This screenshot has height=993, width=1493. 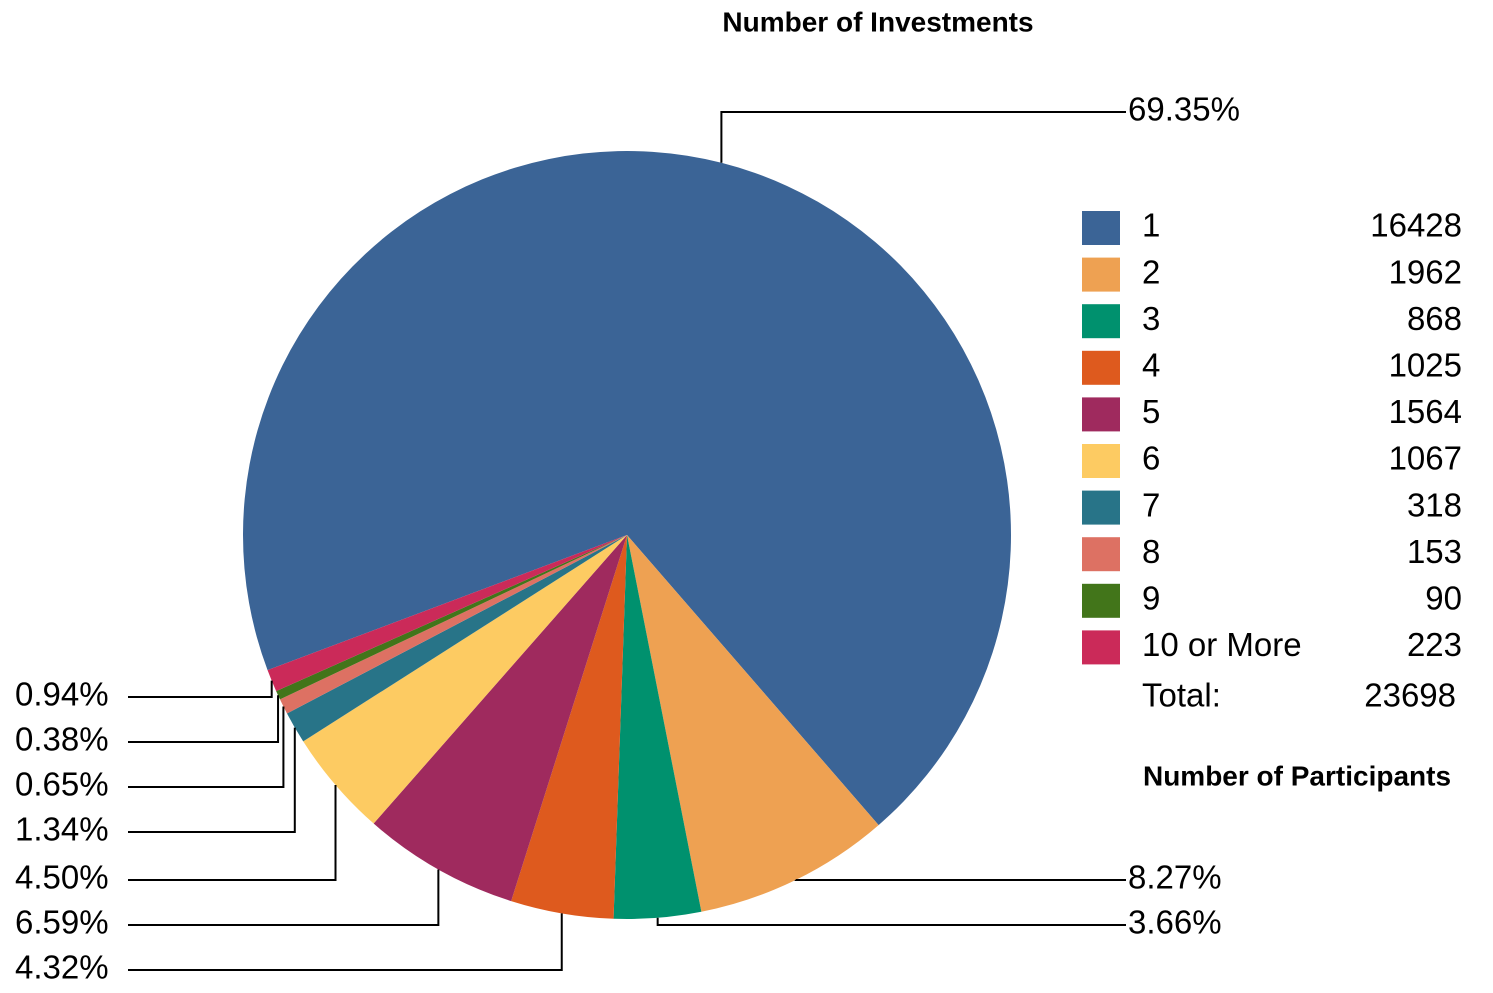 I want to click on legend-count: 1067, so click(x=1425, y=458).